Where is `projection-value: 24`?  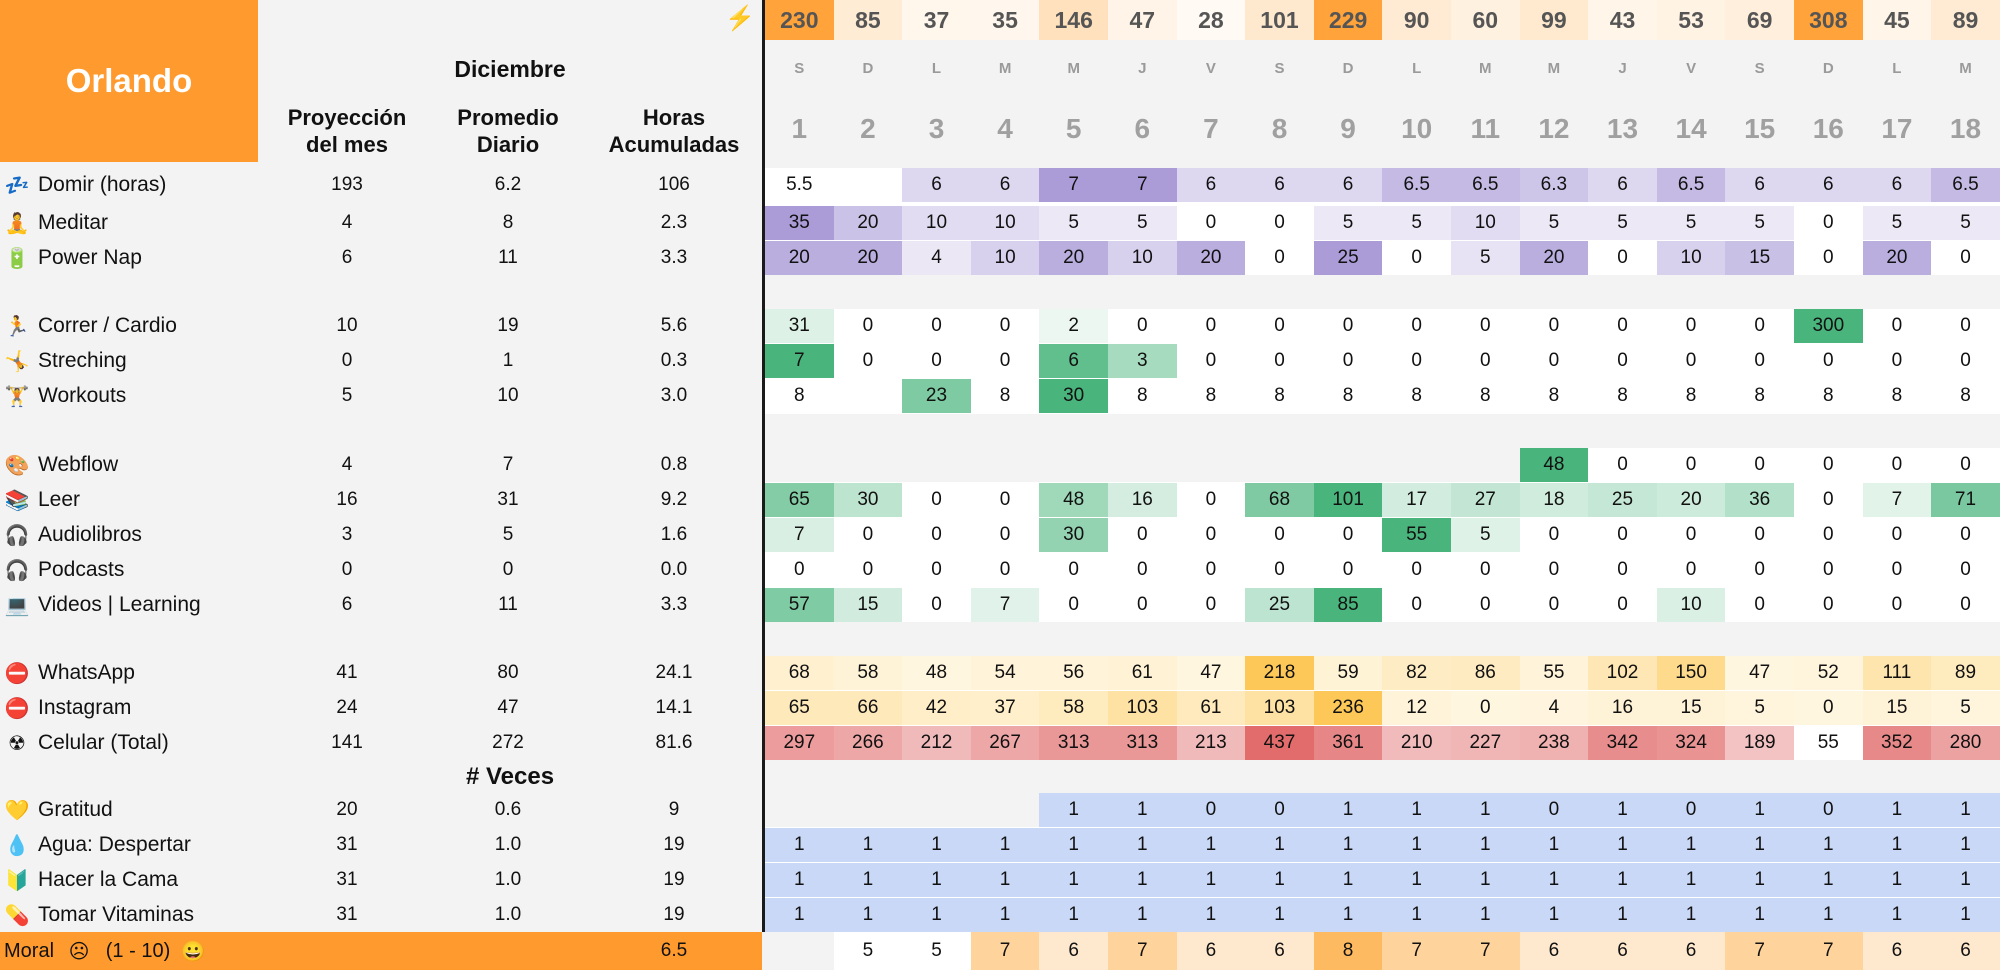 projection-value: 24 is located at coordinates (347, 707).